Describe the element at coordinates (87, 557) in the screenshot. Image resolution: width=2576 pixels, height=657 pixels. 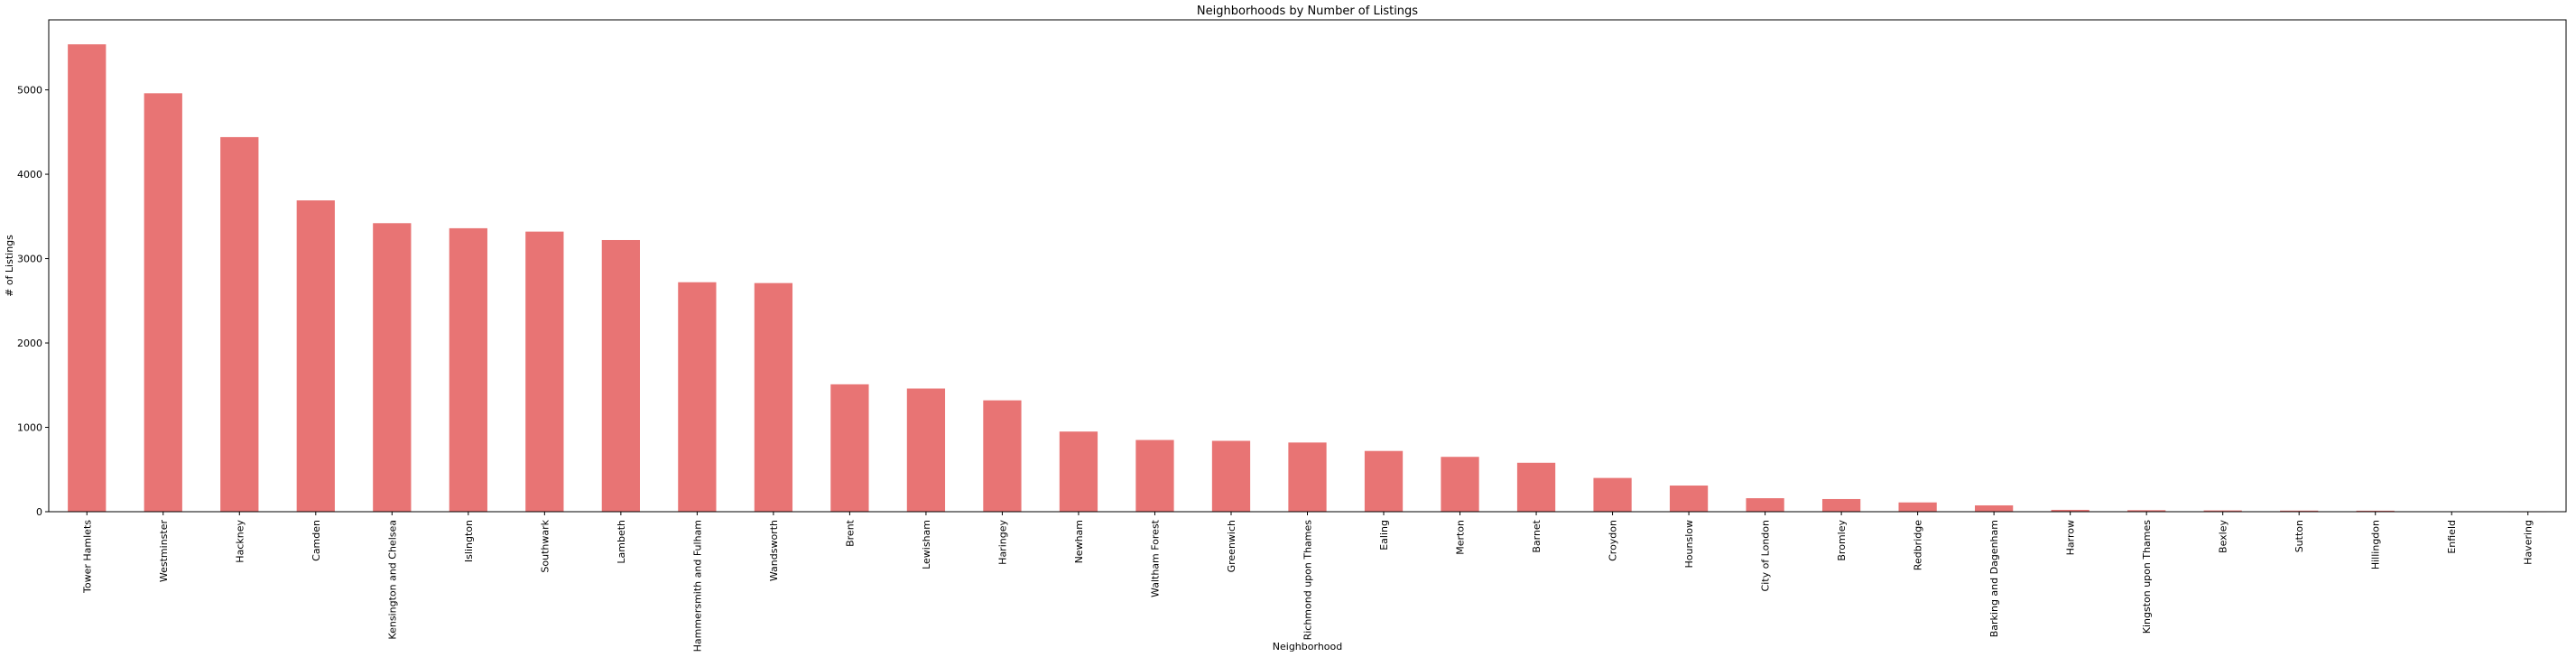
I see `x-tick-label: Tower Hamlets` at that location.